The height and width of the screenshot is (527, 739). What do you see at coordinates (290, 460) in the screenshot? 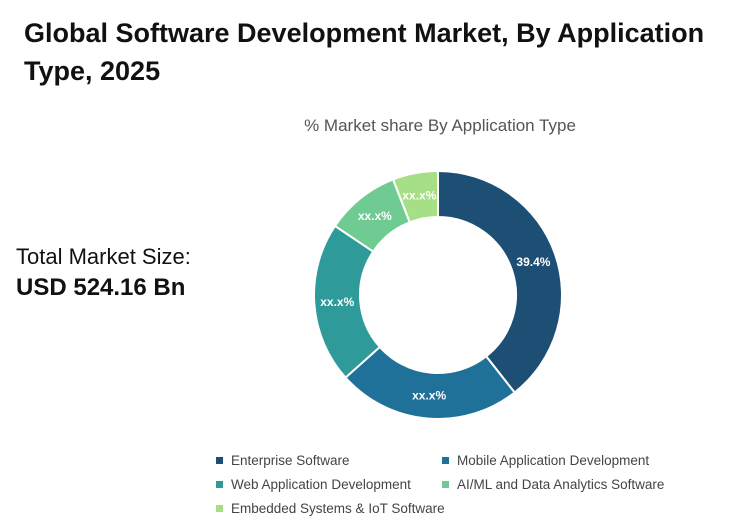
I see `legend-label: Enterprise Software` at bounding box center [290, 460].